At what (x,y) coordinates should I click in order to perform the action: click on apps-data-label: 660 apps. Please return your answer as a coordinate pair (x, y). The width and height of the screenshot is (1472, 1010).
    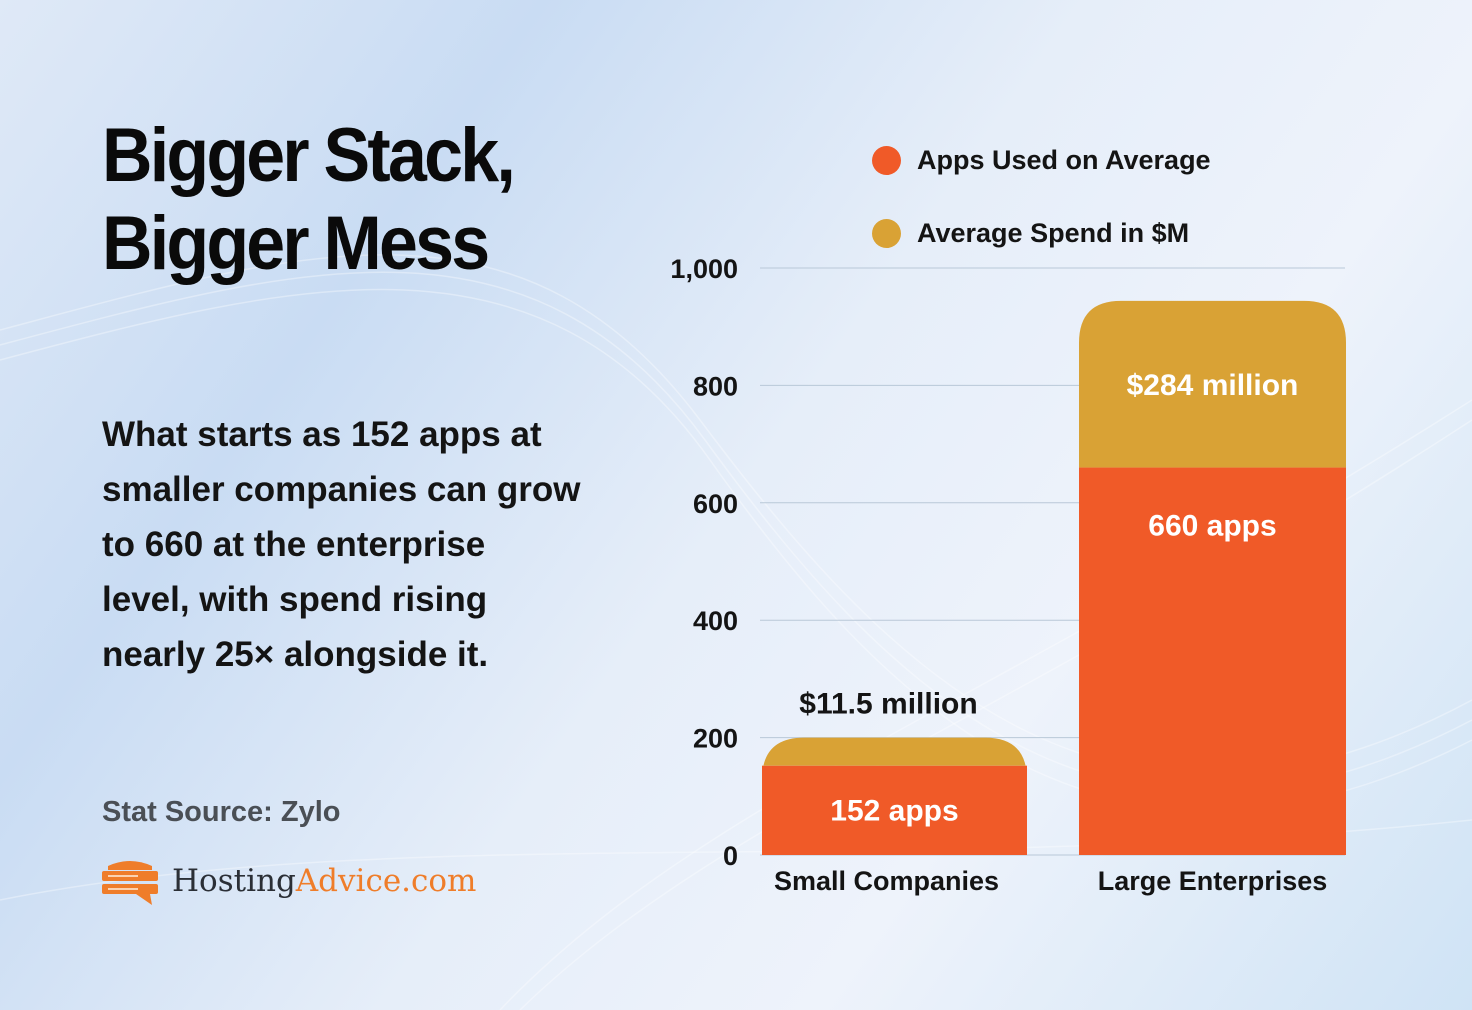
    Looking at the image, I should click on (1212, 526).